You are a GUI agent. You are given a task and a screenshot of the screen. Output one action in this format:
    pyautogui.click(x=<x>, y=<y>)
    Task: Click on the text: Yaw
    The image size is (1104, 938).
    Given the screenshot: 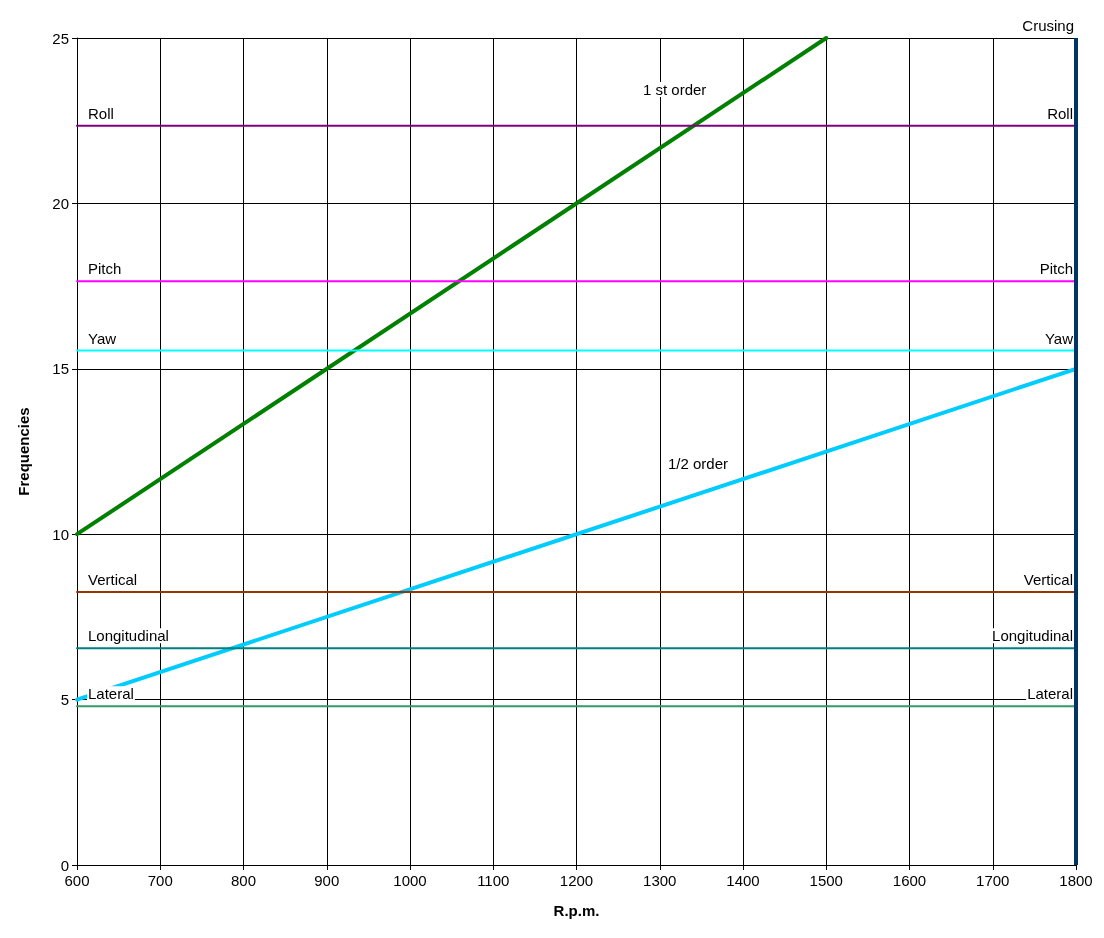 What is the action you would take?
    pyautogui.click(x=1058, y=338)
    